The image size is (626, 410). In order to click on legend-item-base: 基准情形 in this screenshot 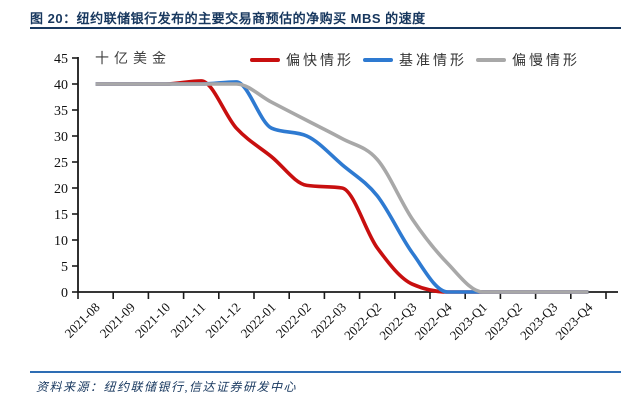, I will do `click(415, 60)`.